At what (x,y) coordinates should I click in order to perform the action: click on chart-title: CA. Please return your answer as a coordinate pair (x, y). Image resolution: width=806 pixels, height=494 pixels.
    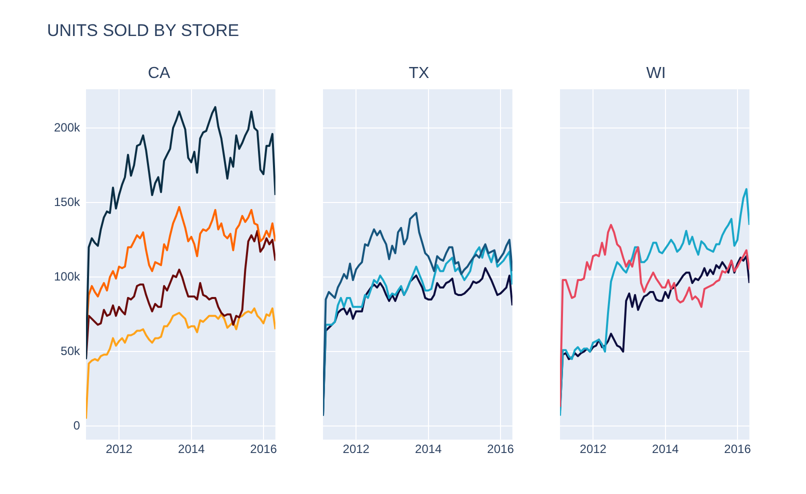
    Looking at the image, I should click on (159, 73).